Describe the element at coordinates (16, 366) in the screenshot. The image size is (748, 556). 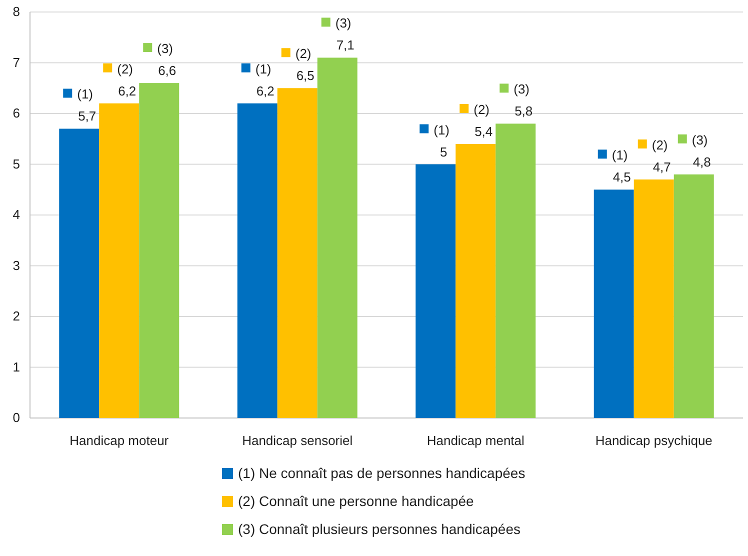
I see `y-tick-label: 1` at that location.